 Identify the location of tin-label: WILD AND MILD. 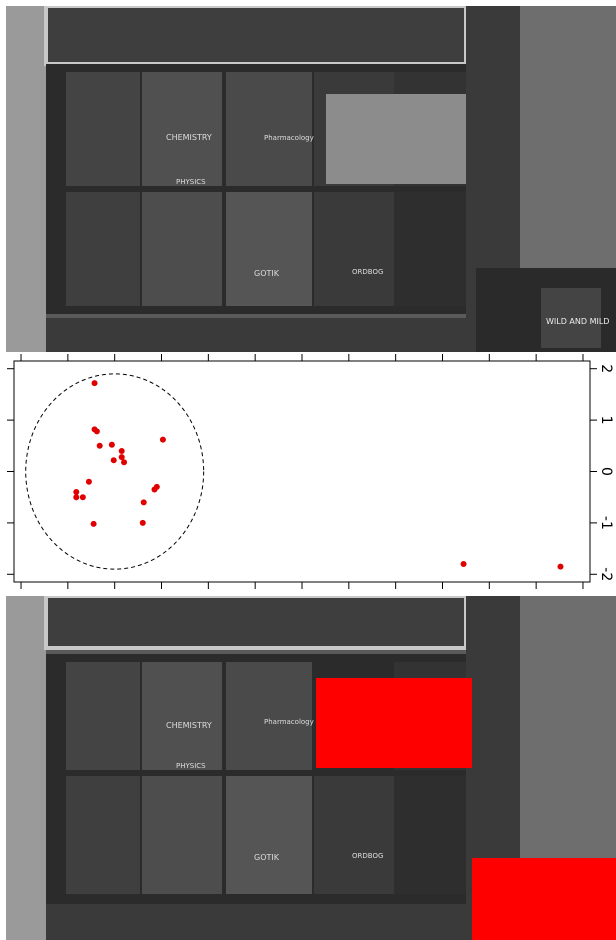
(577, 321).